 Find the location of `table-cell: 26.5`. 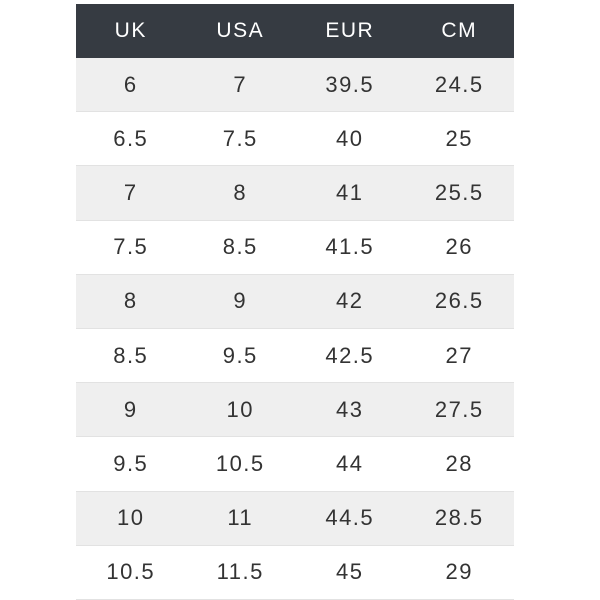

table-cell: 26.5 is located at coordinates (459, 301).